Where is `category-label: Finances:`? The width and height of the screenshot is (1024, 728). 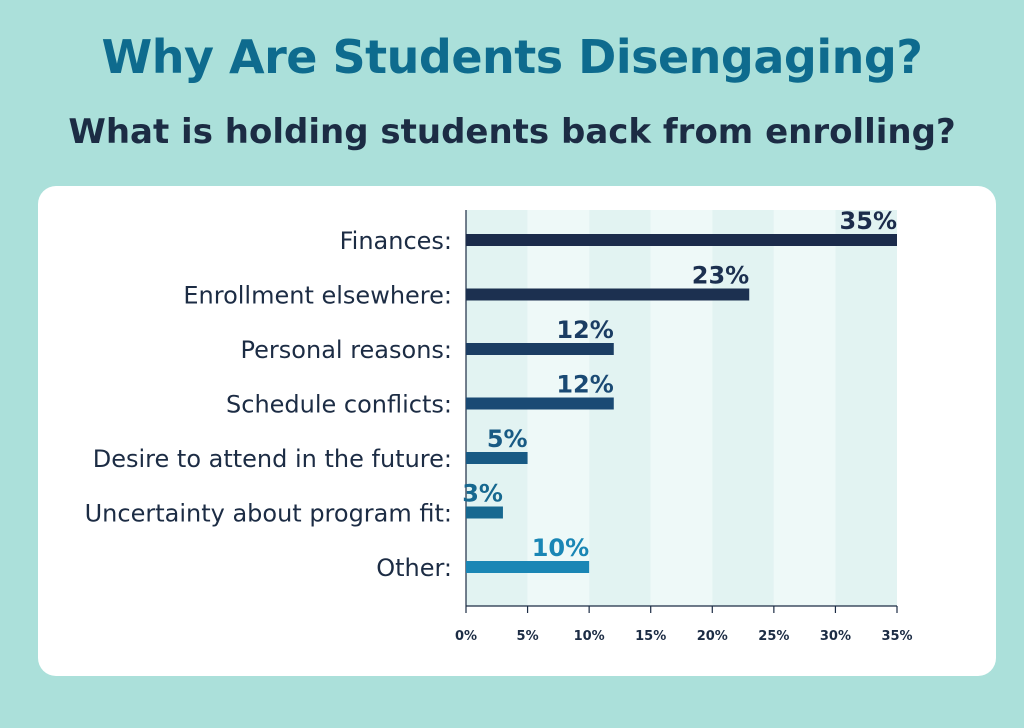
category-label: Finances: is located at coordinates (396, 241).